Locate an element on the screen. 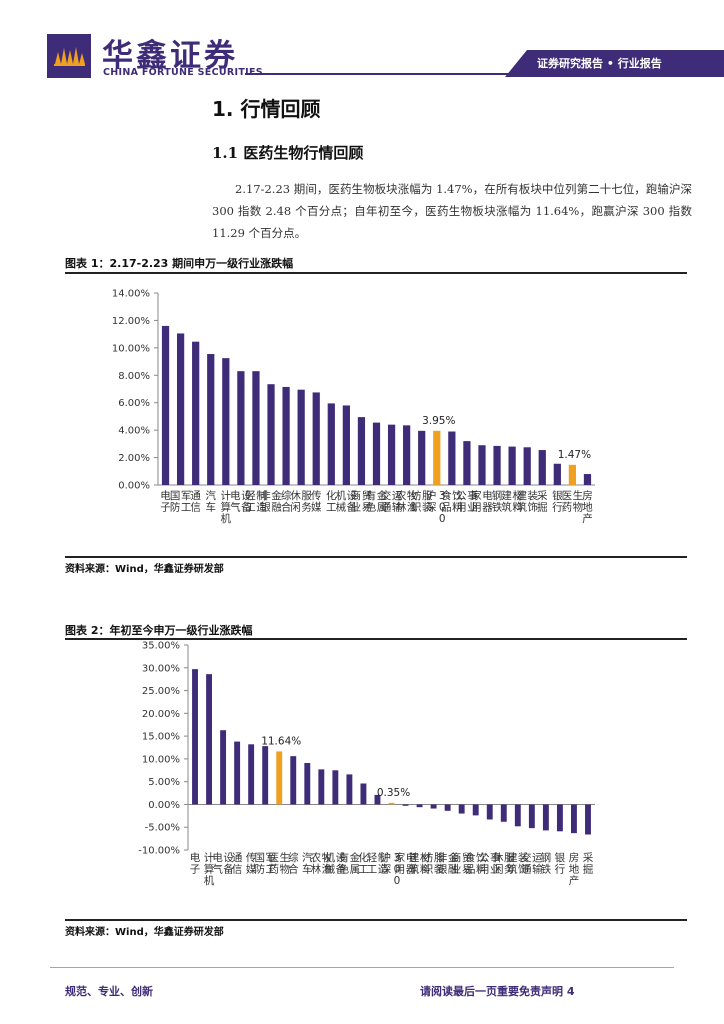  bar-钢铁 is located at coordinates (497, 465).